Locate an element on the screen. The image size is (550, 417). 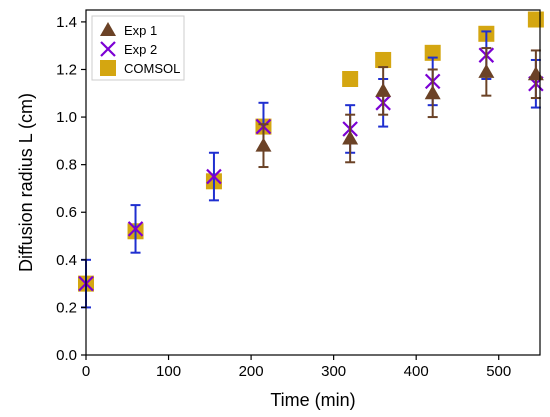
y-tick-label: 0.6 is located at coordinates (66, 212).